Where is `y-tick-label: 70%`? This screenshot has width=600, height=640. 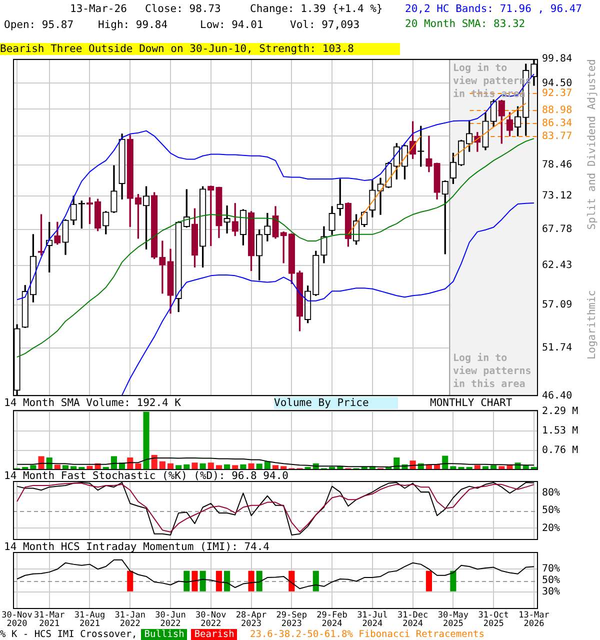 y-tick-label: 70% is located at coordinates (551, 569).